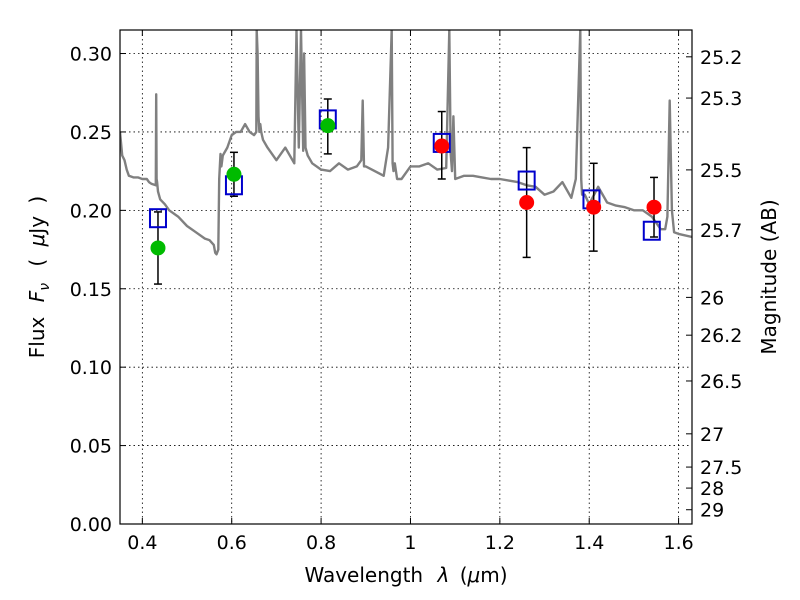 This screenshot has height=600, width=800. What do you see at coordinates (37, 241) in the screenshot?
I see `y-axis-label-unit-mu: μ` at bounding box center [37, 241].